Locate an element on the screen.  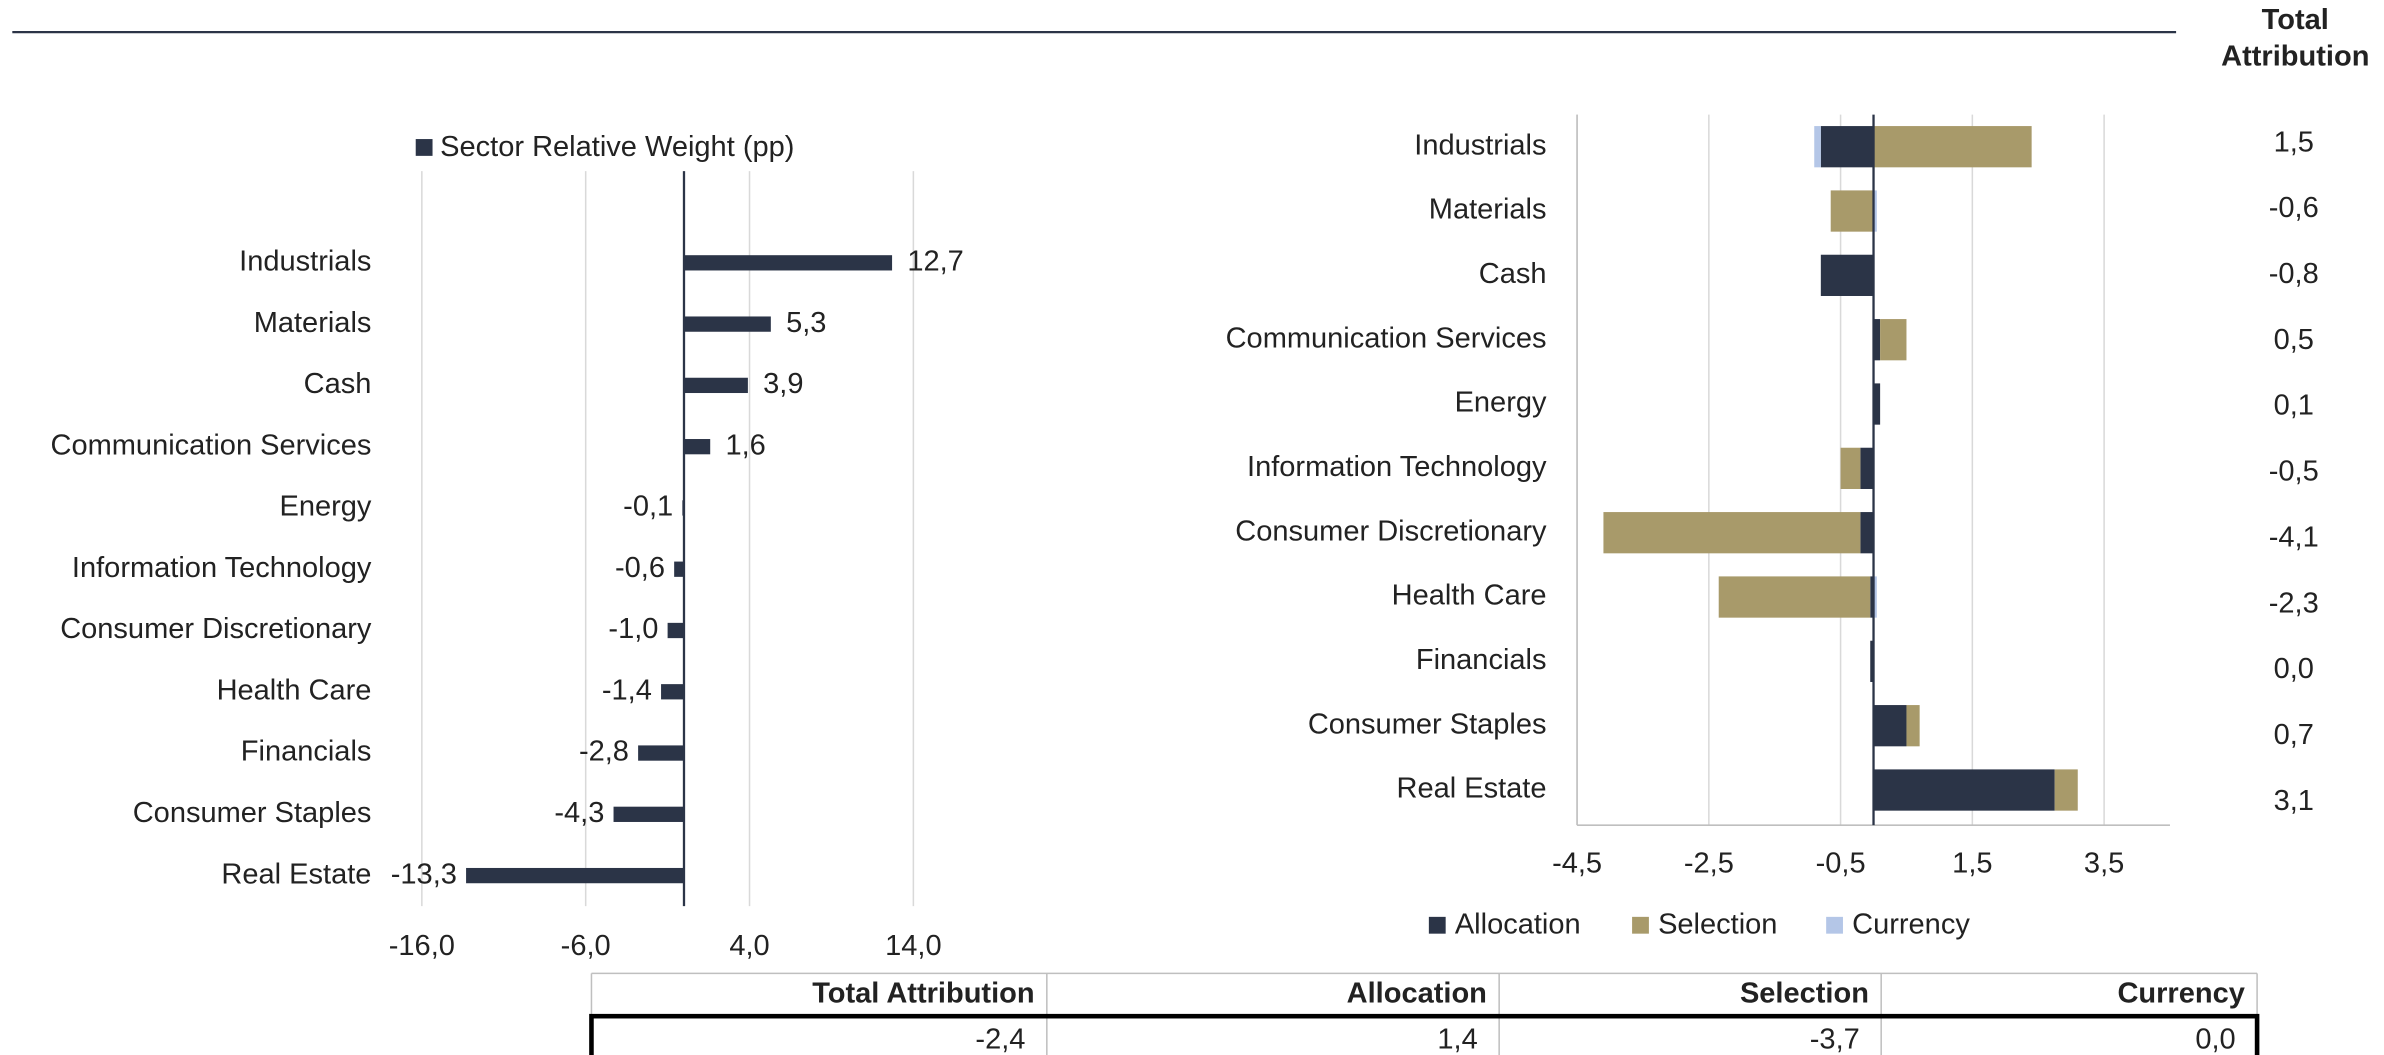
data-label: 5,3 is located at coordinates (806, 323).